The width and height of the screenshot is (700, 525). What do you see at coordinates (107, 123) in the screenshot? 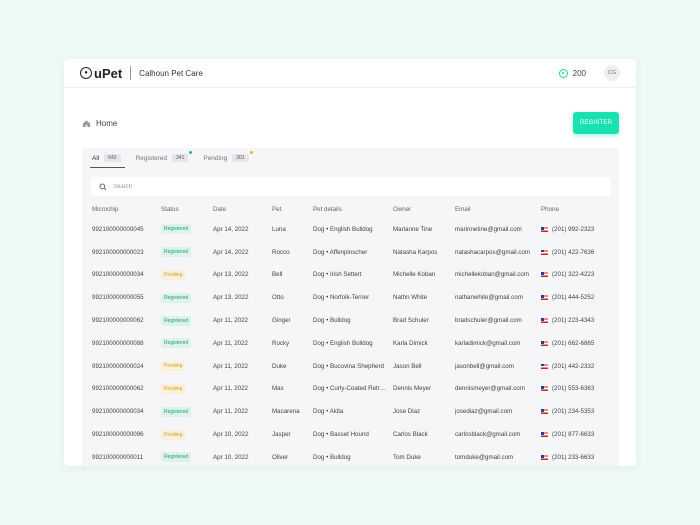
I see `breadcrumb: Home` at bounding box center [107, 123].